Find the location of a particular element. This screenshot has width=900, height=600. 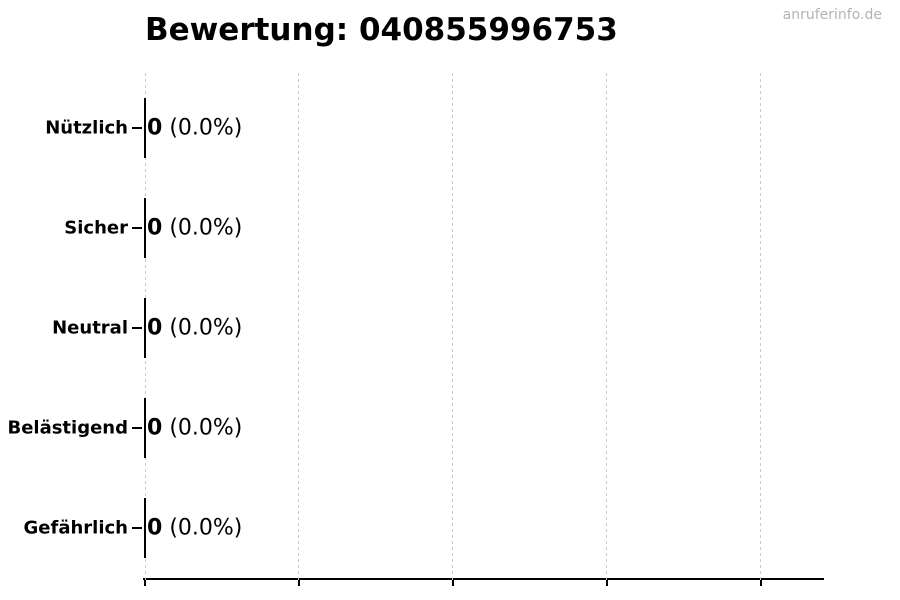

value-count-0: 0 is located at coordinates (155, 127).